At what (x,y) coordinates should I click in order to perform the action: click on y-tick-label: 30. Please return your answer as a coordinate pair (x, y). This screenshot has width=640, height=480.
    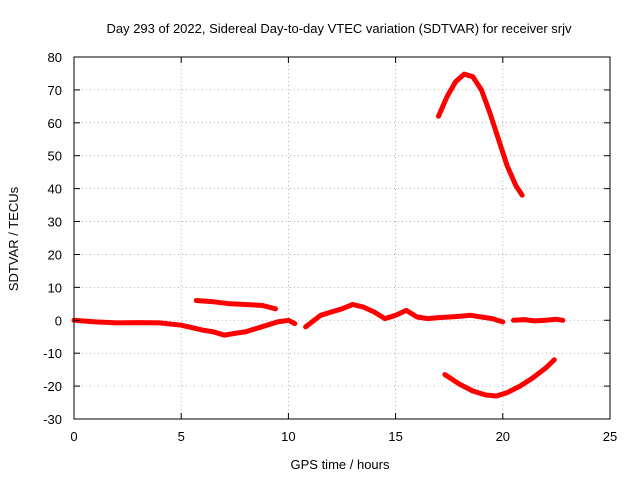
    Looking at the image, I should click on (55, 222).